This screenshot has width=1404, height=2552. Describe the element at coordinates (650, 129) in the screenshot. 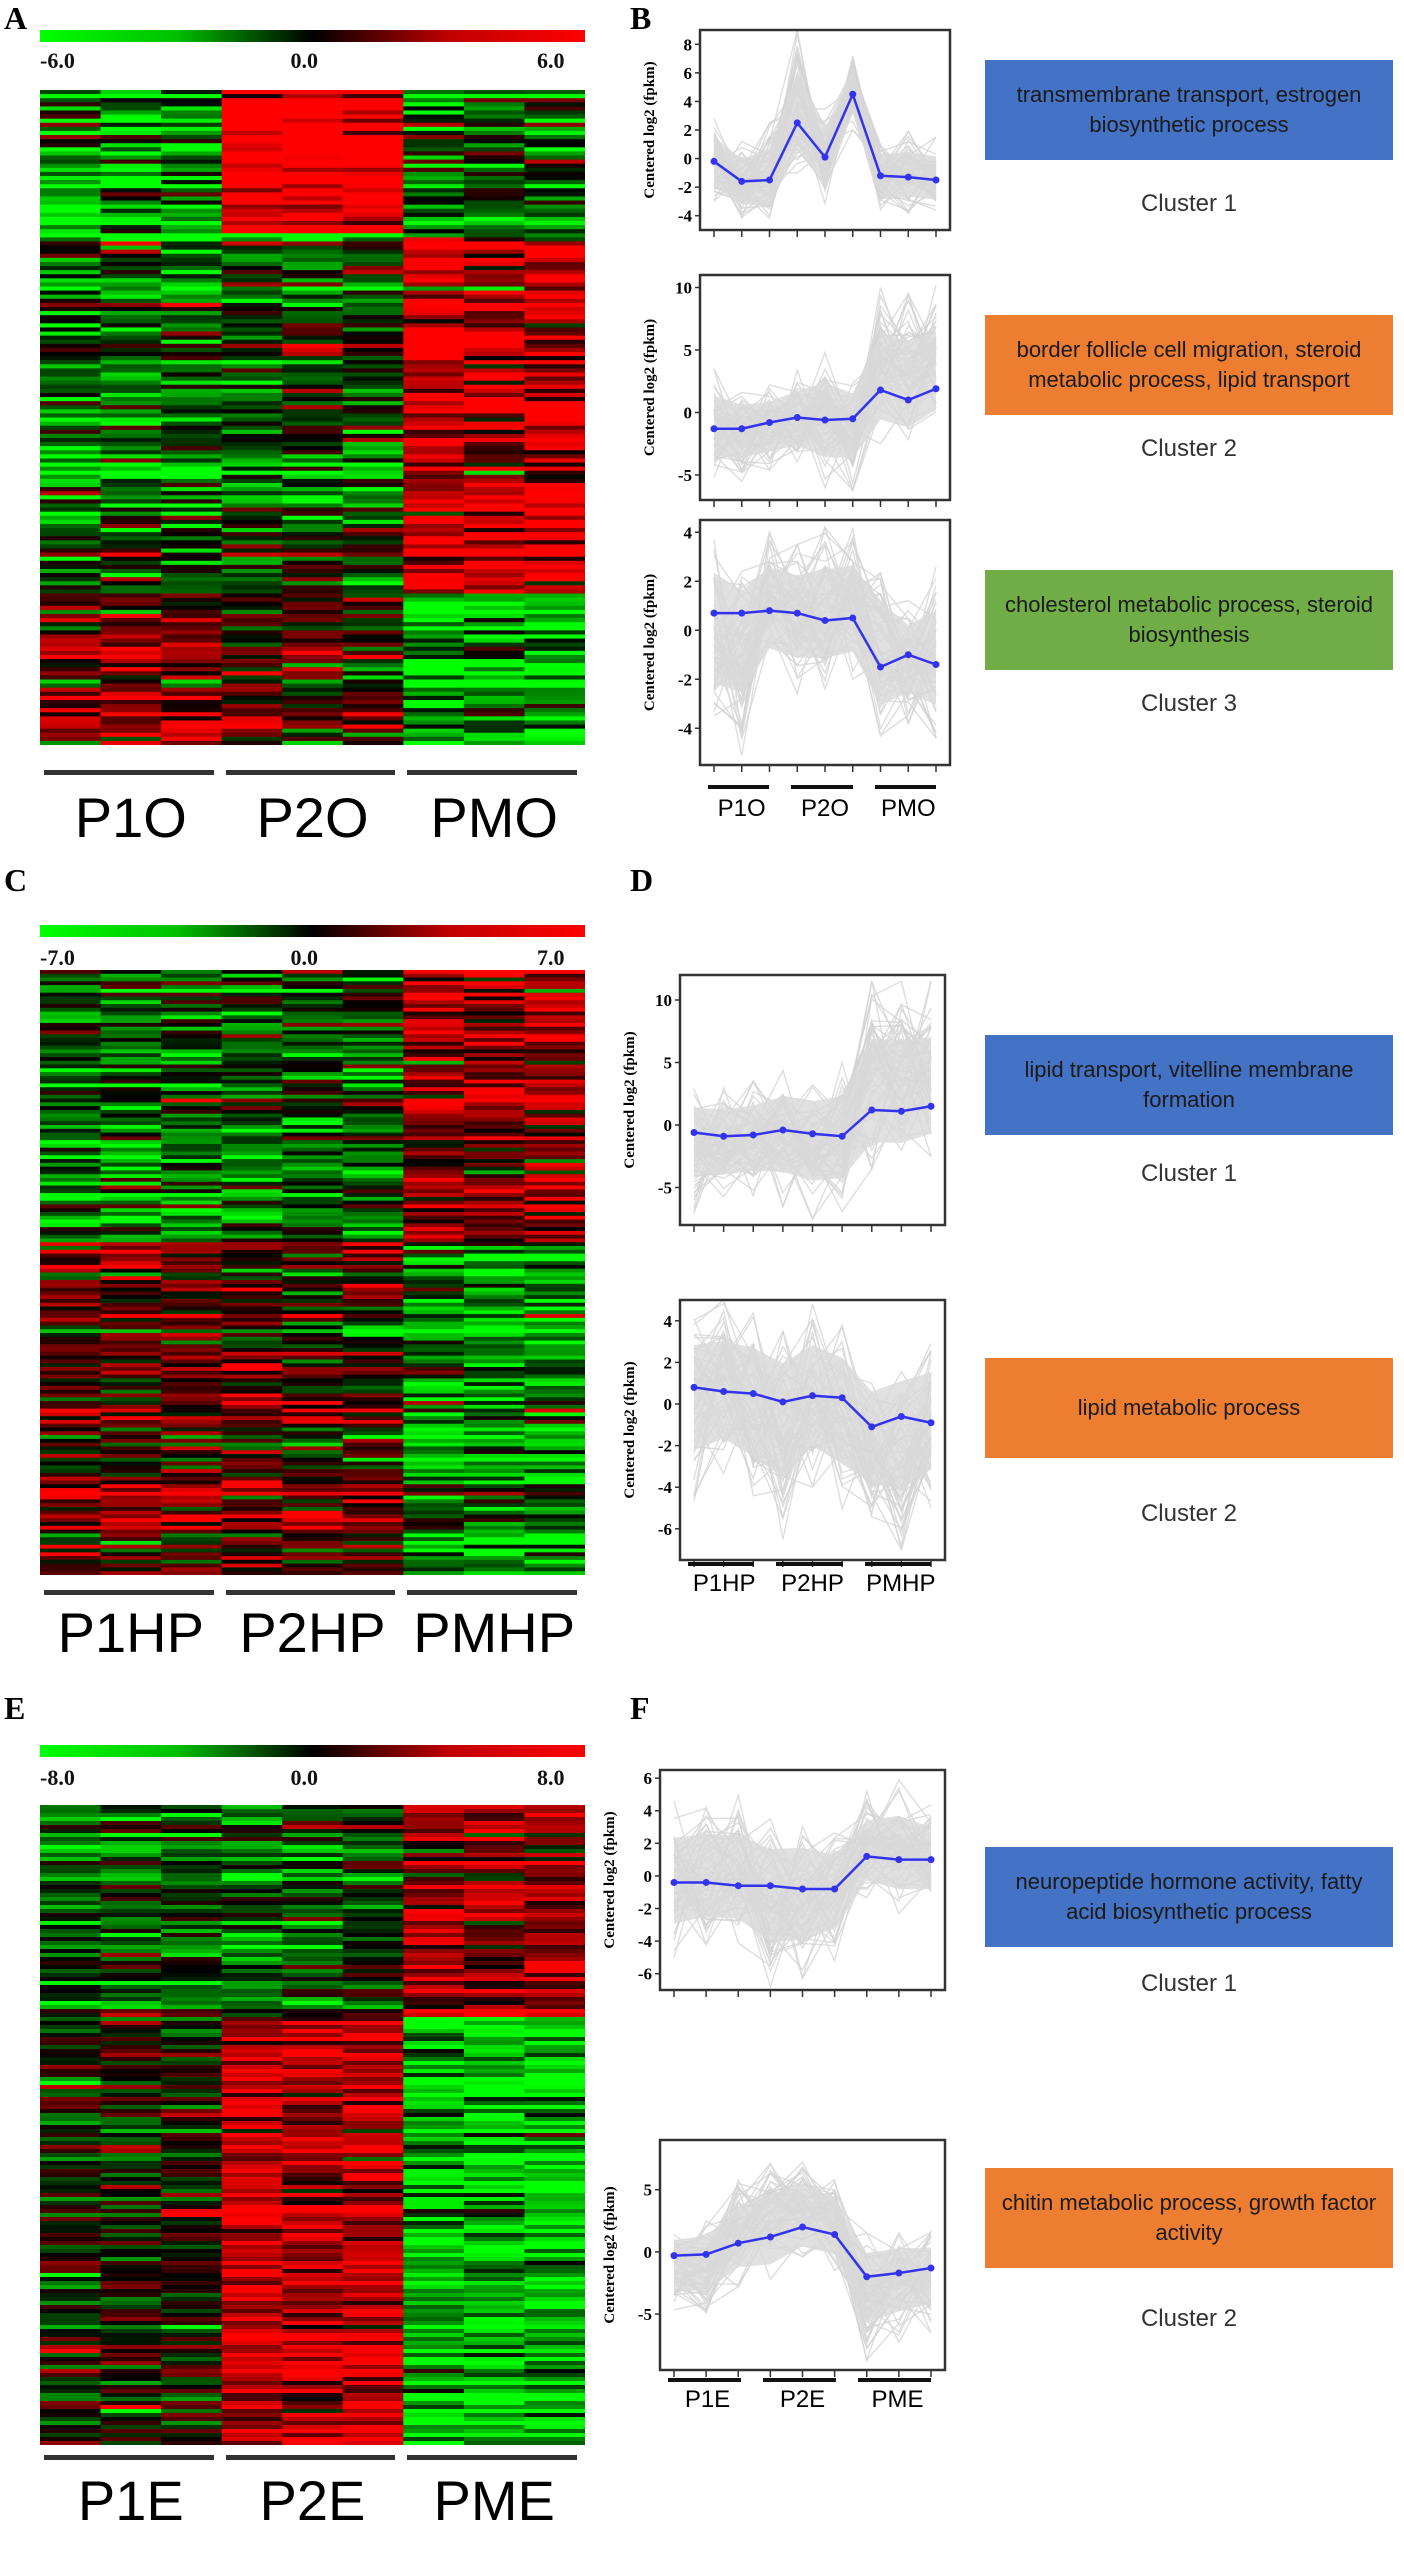

I see `y-axis-label: Centered log2 (fpkm)` at that location.